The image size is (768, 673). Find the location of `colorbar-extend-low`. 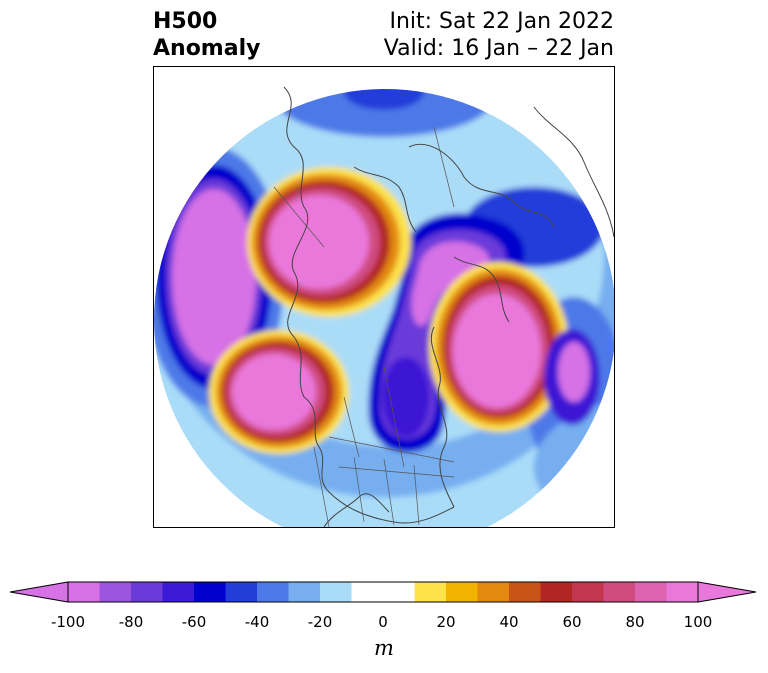

colorbar-extend-low is located at coordinates (39, 592).